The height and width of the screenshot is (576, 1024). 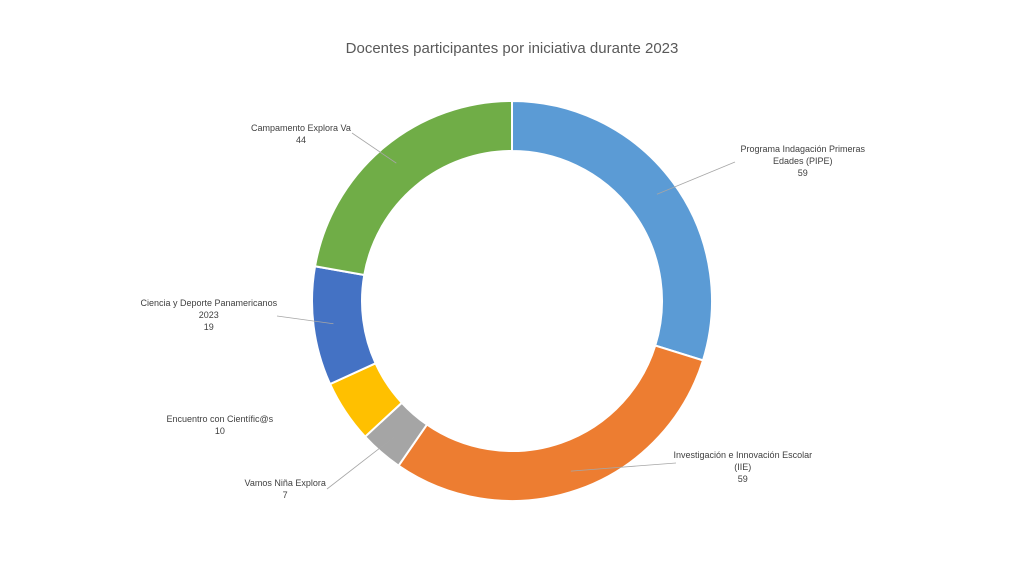 What do you see at coordinates (301, 134) in the screenshot?
I see `slice-label: Campamento Explora Va 44` at bounding box center [301, 134].